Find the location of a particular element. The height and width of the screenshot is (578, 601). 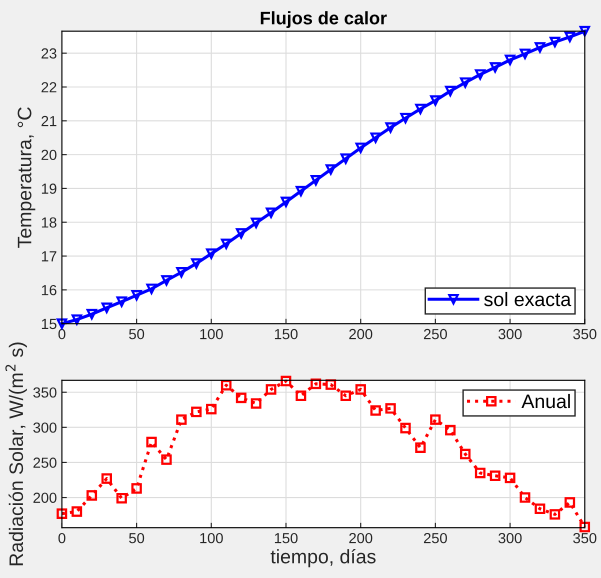

y-tick-label: 20 is located at coordinates (49, 155).